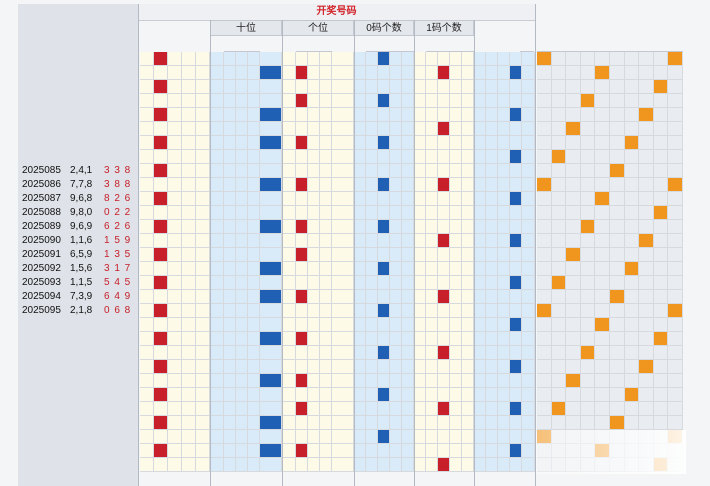  Describe the element at coordinates (118, 254) in the screenshot. I see `draw-number: 1 3 5` at that location.